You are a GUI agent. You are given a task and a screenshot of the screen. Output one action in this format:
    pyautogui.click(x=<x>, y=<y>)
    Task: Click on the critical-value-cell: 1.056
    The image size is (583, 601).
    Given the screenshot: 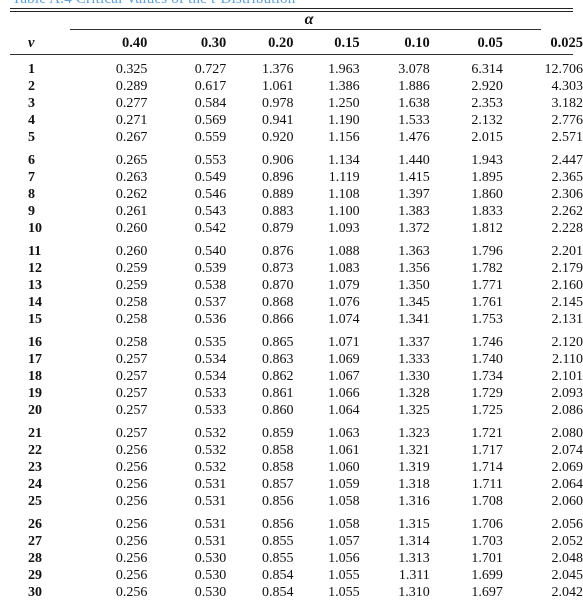 What is the action you would take?
    pyautogui.click(x=344, y=558)
    